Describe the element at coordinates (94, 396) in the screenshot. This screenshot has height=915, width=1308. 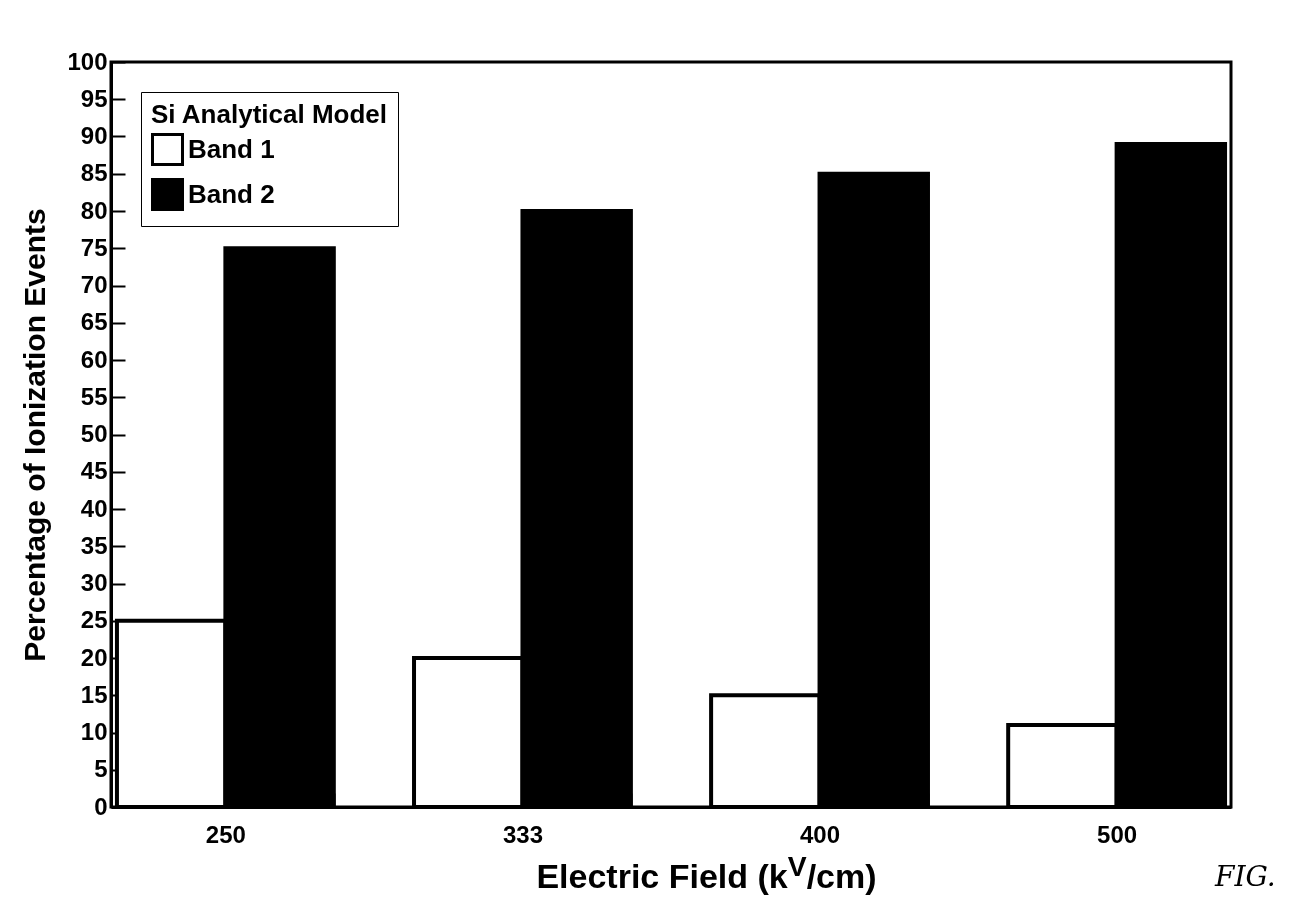
I see `y-tick-label: 55` at that location.